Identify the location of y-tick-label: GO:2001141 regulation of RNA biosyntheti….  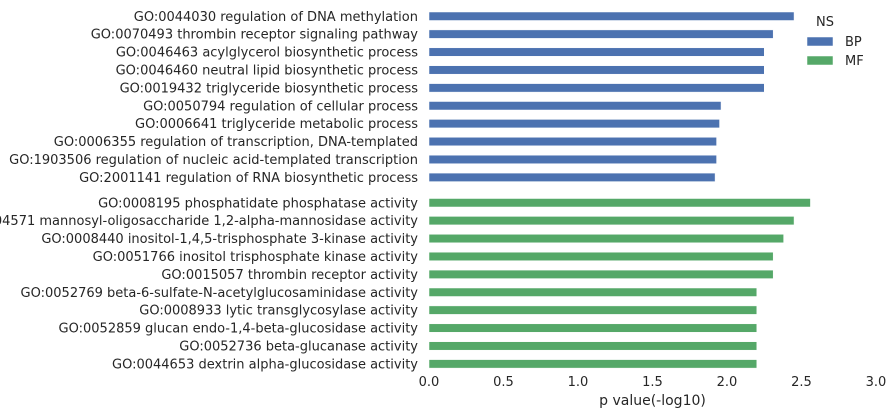
(248, 178).